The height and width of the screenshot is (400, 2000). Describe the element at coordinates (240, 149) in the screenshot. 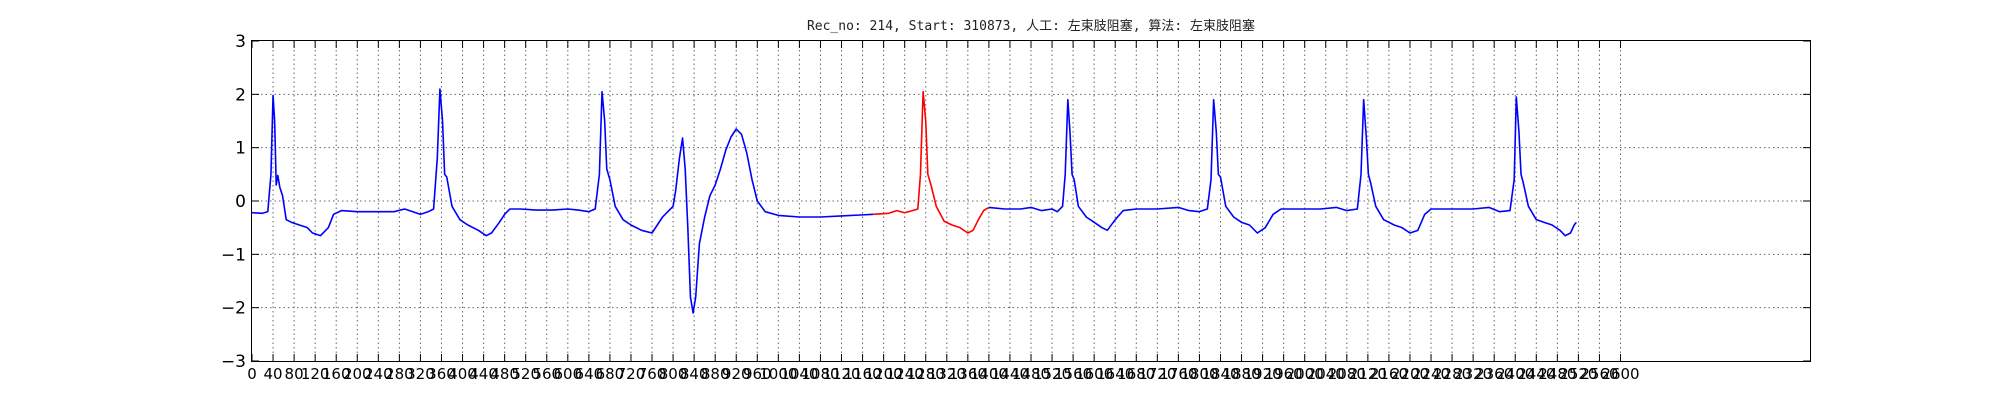

I see `y-tick-label-2: 1` at that location.